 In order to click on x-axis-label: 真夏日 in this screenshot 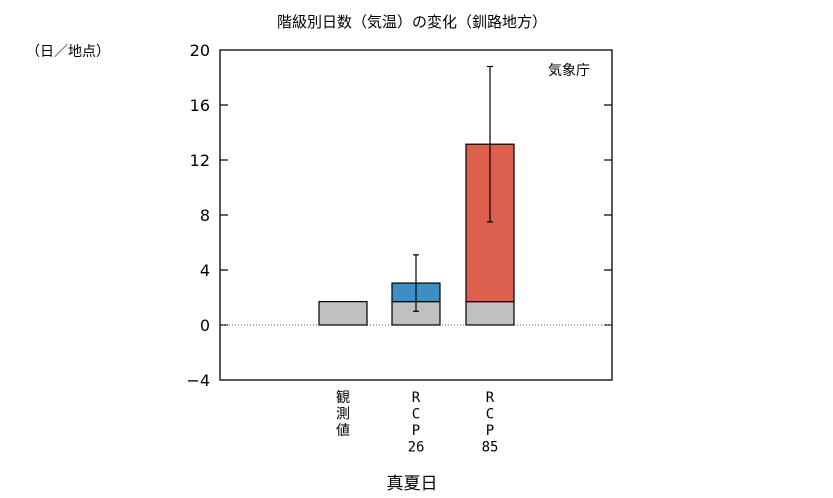, I will do `click(412, 484)`.